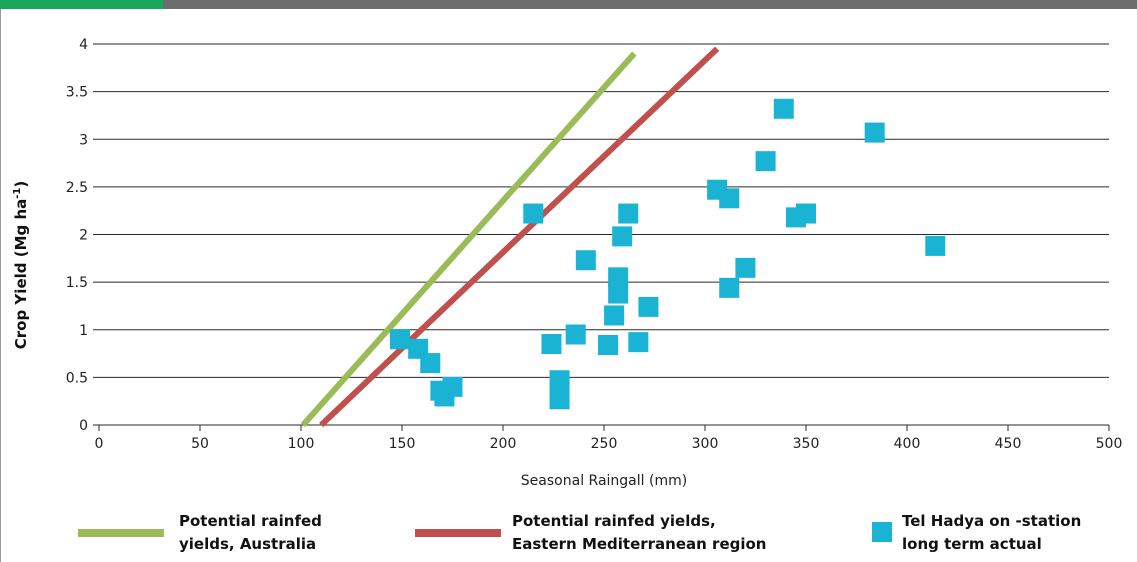  What do you see at coordinates (83, 331) in the screenshot?
I see `y-tick-label: 1` at bounding box center [83, 331].